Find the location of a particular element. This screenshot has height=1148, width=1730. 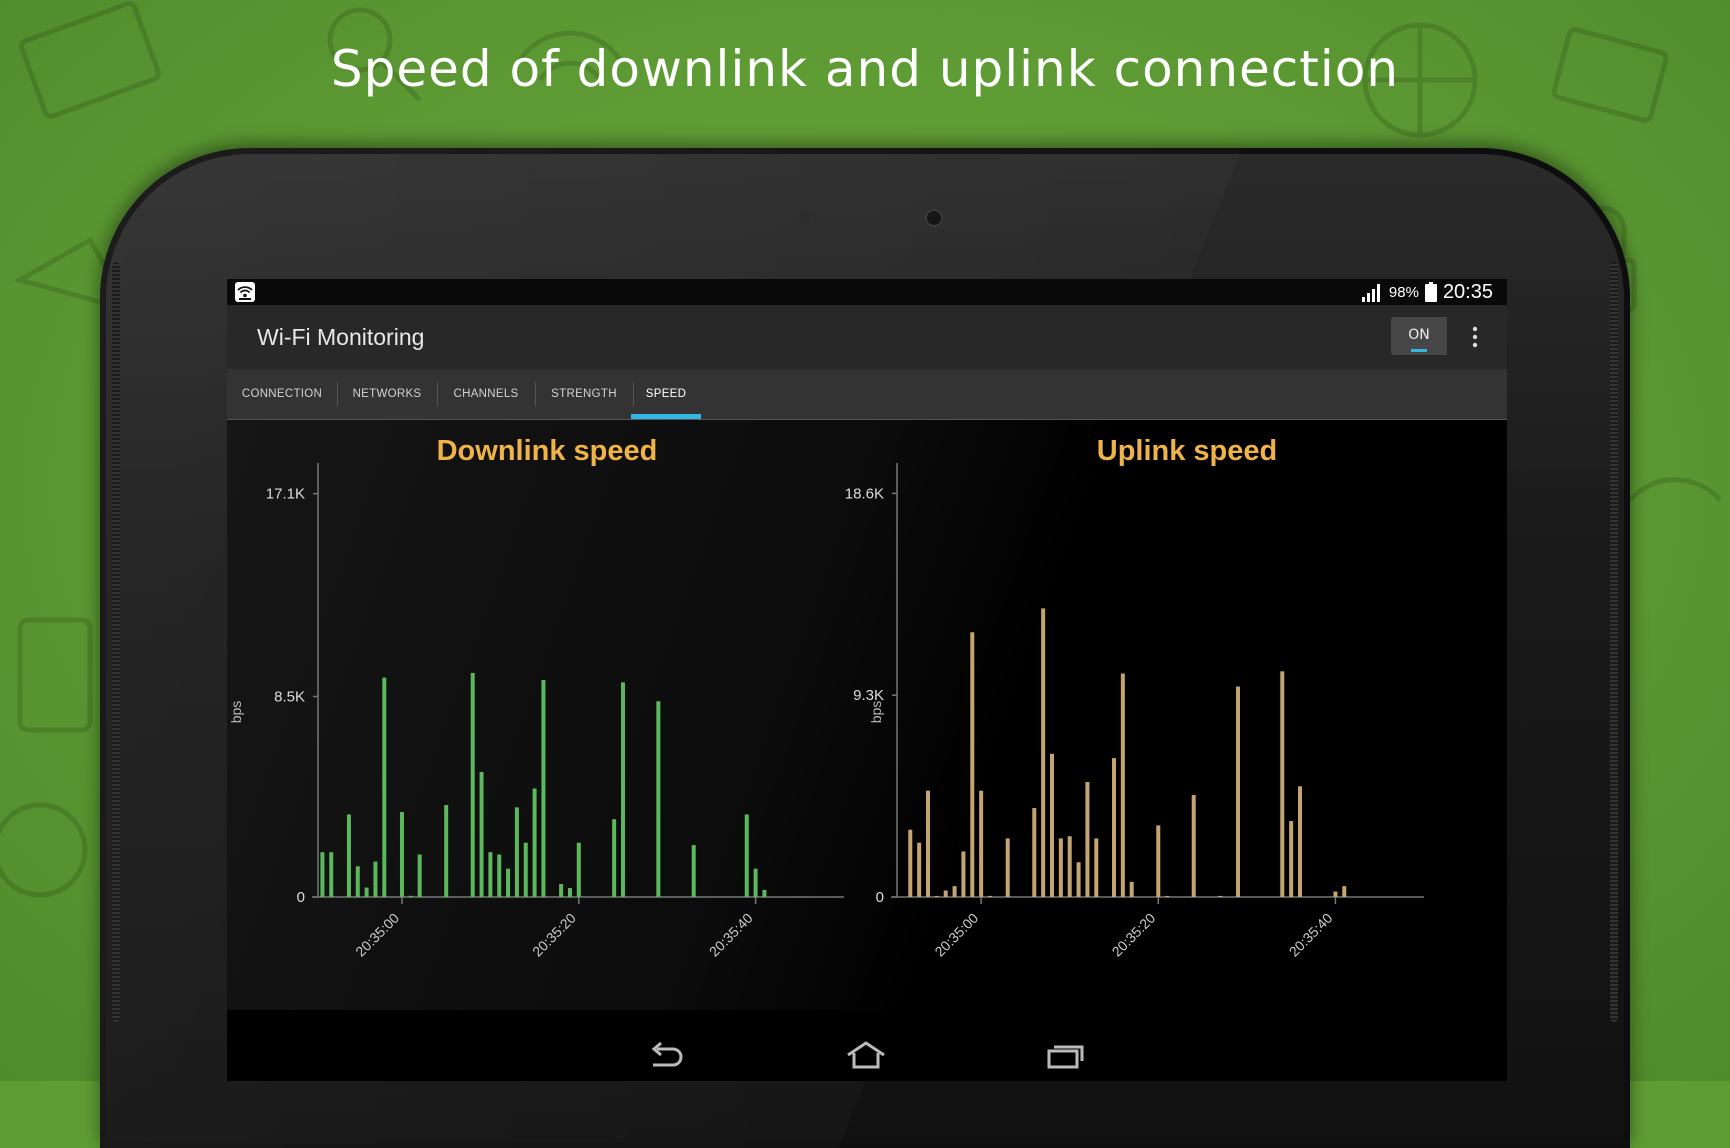

tab-connection: CONNECTION is located at coordinates (282, 394).